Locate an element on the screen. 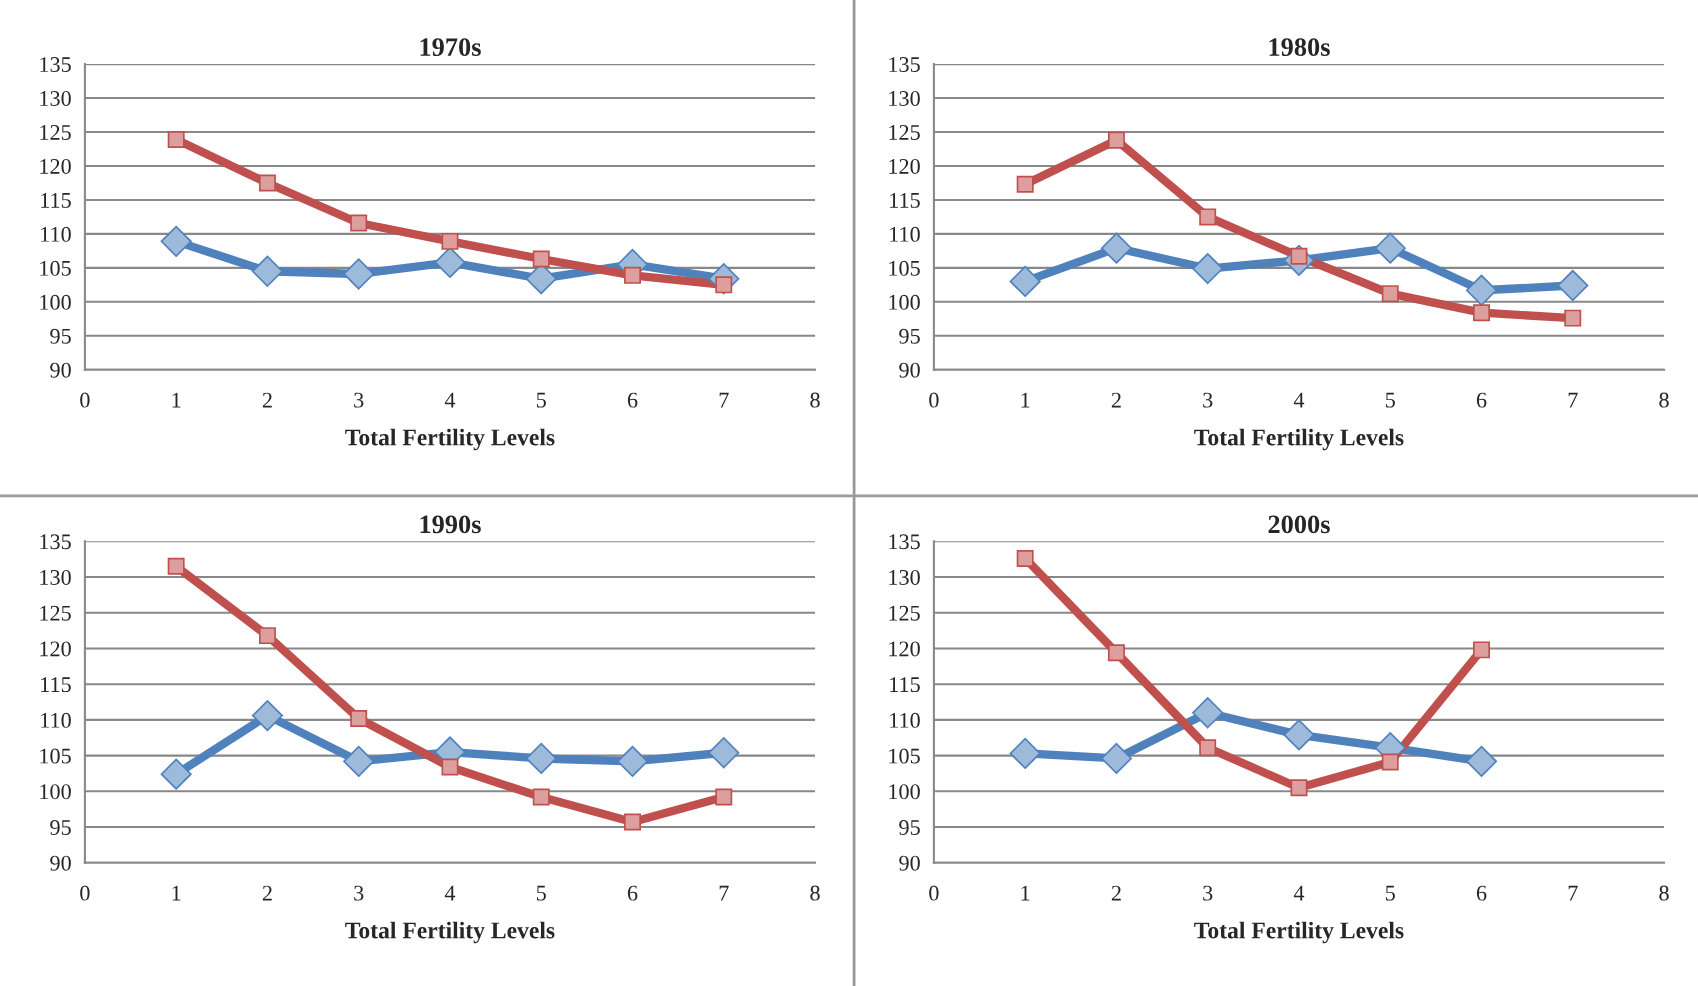  chart-title: 2000s is located at coordinates (1299, 524).